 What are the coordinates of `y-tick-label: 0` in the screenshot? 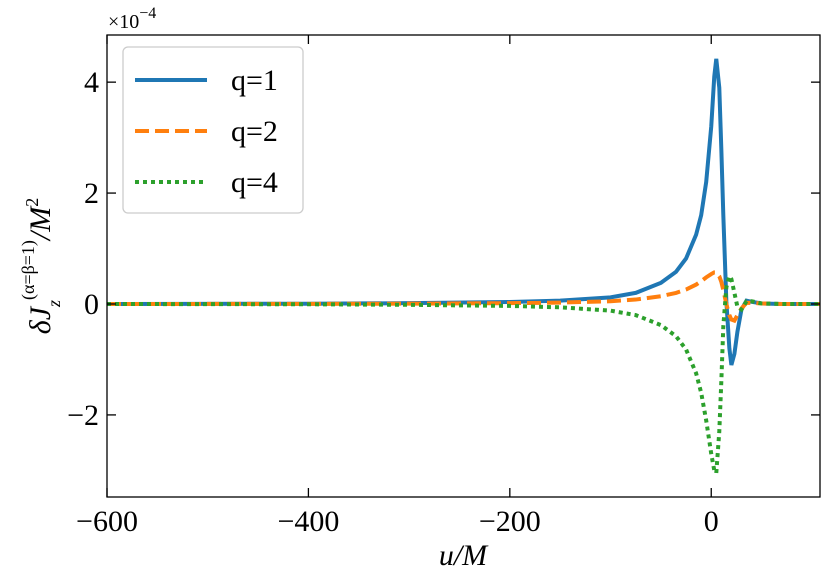 It's located at (91, 304).